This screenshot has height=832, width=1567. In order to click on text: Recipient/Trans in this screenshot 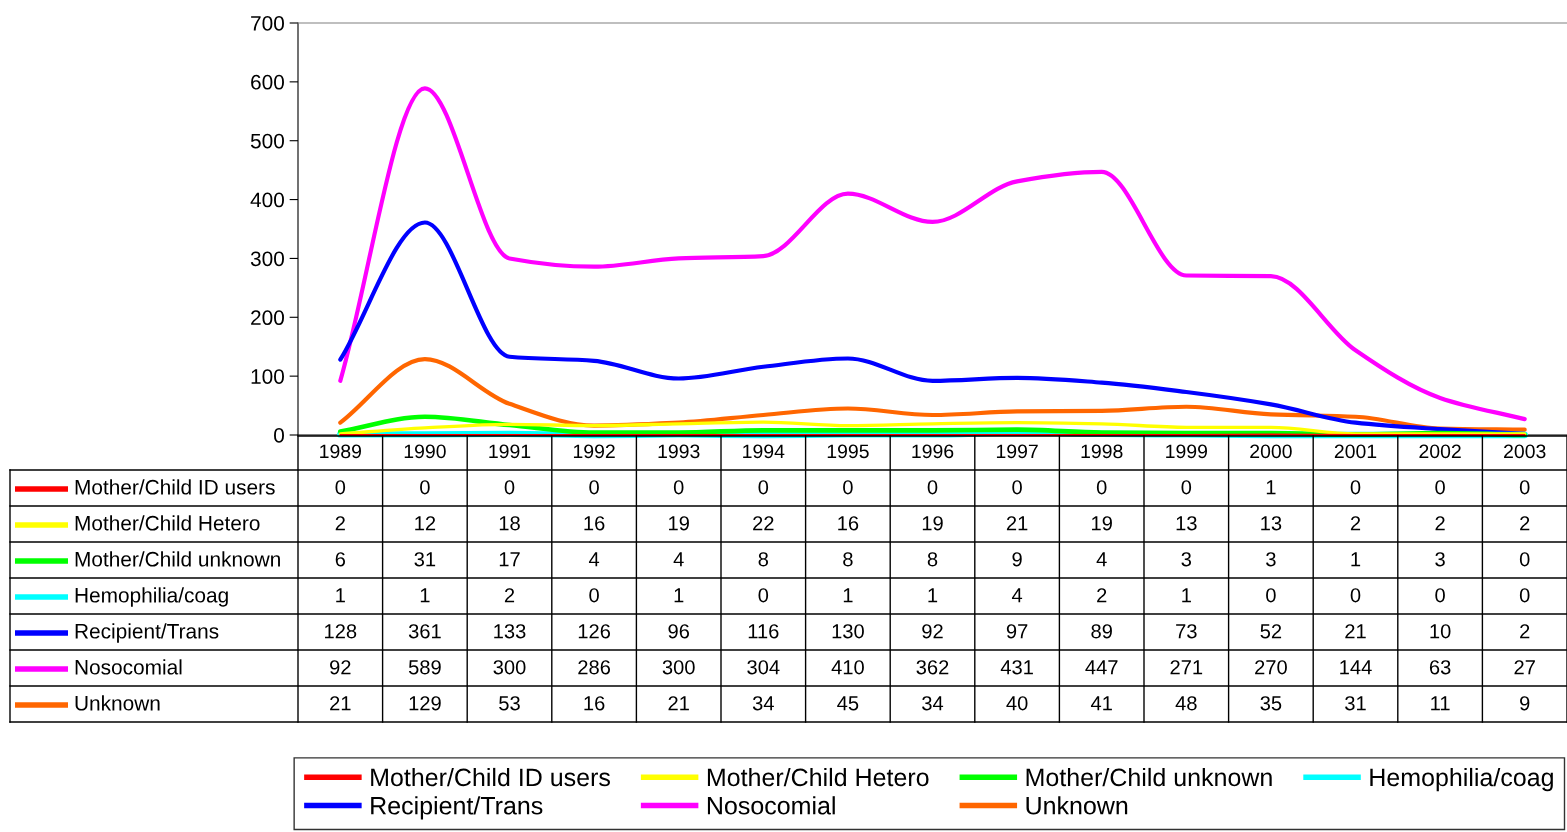, I will do `click(457, 808)`.